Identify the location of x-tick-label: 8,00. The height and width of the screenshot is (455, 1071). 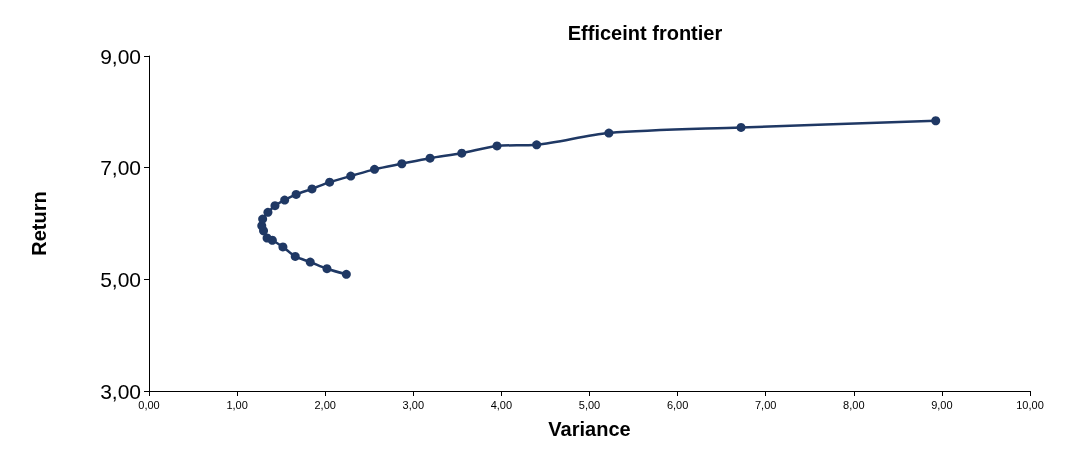
(854, 404).